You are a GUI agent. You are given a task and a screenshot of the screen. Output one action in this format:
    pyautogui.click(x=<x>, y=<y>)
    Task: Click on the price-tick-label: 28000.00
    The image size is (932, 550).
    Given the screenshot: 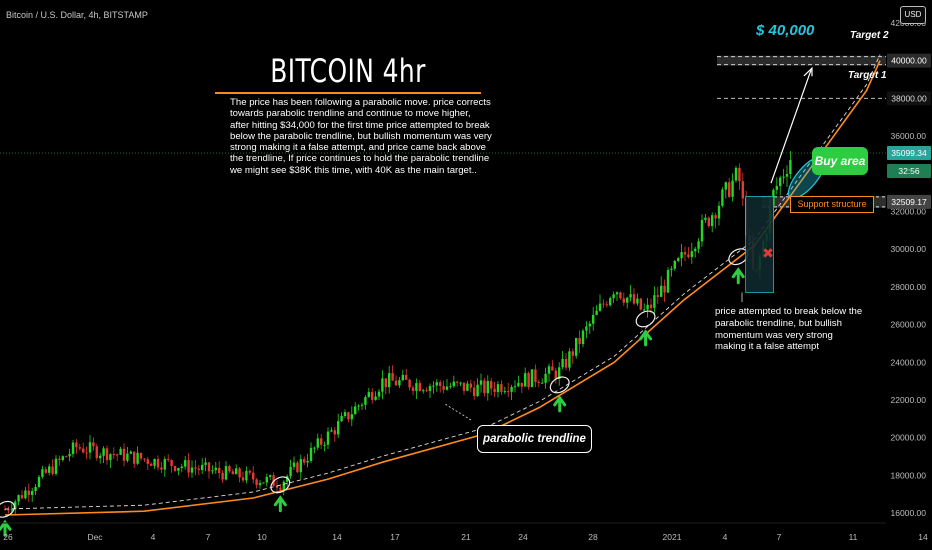 What is the action you would take?
    pyautogui.click(x=909, y=287)
    